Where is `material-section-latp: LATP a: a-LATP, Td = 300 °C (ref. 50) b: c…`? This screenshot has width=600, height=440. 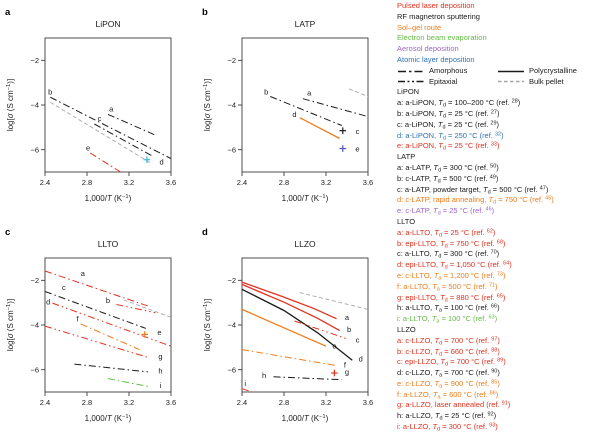
material-section-latp: LATP a: a-LATP, Td = 300 °C (ref. 50) b: c… is located at coordinates (498, 184).